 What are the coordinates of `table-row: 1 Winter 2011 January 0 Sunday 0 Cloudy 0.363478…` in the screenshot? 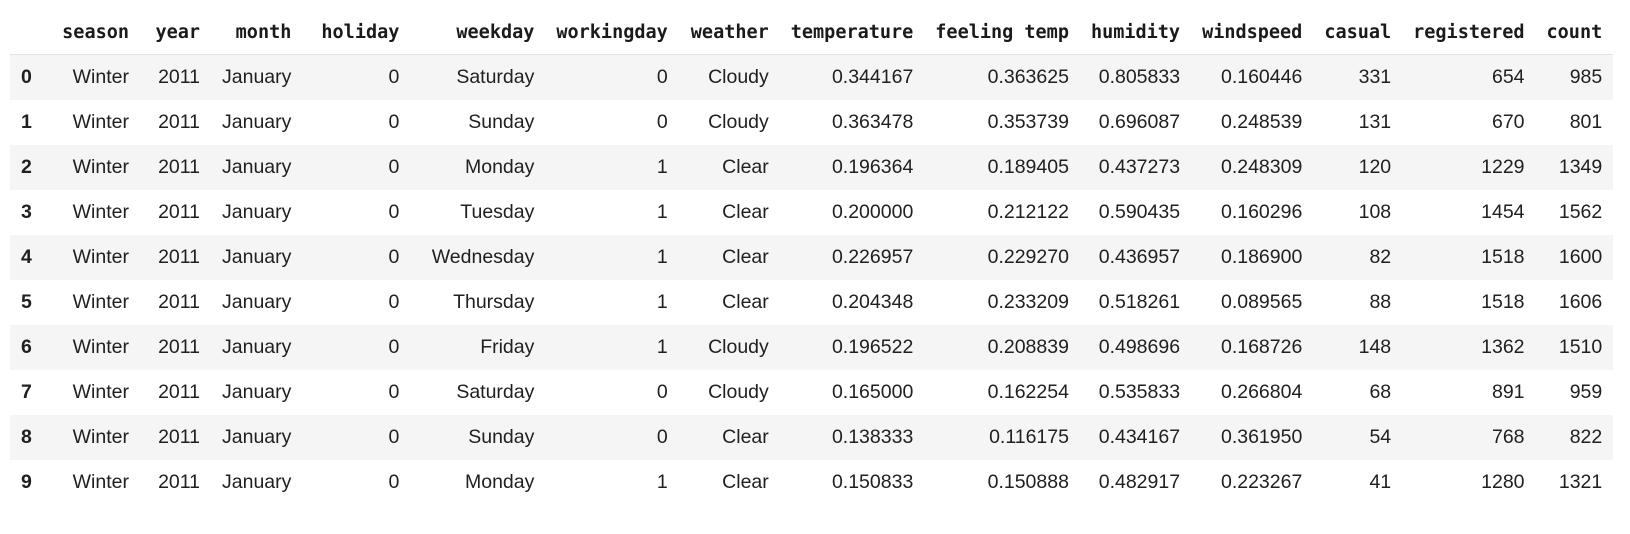 It's located at (812, 122).